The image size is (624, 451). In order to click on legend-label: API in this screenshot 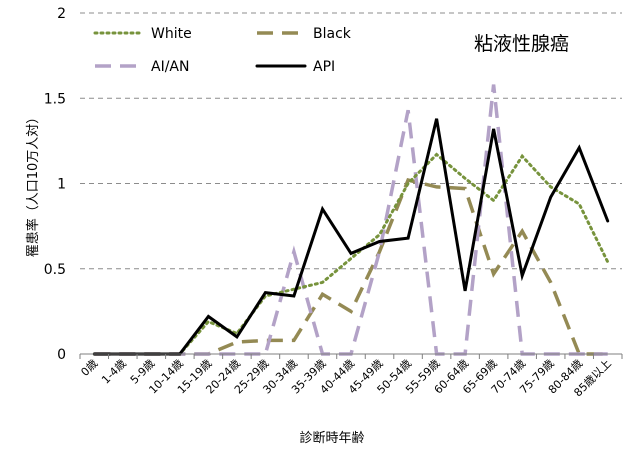, I will do `click(324, 67)`.